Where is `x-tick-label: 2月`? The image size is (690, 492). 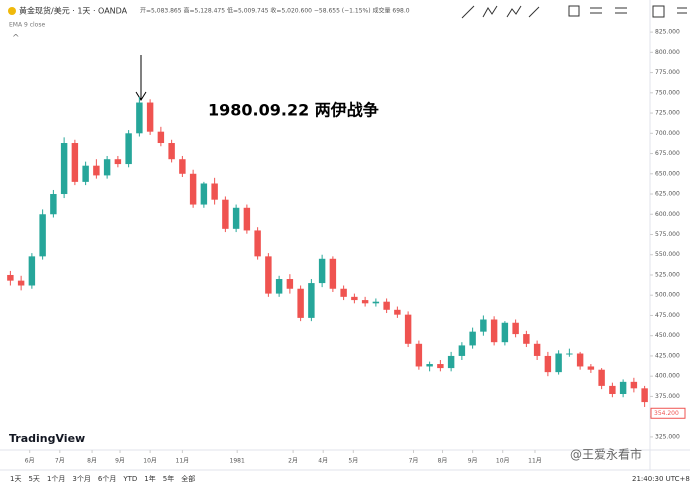 x-tick-label: 2月 is located at coordinates (293, 461).